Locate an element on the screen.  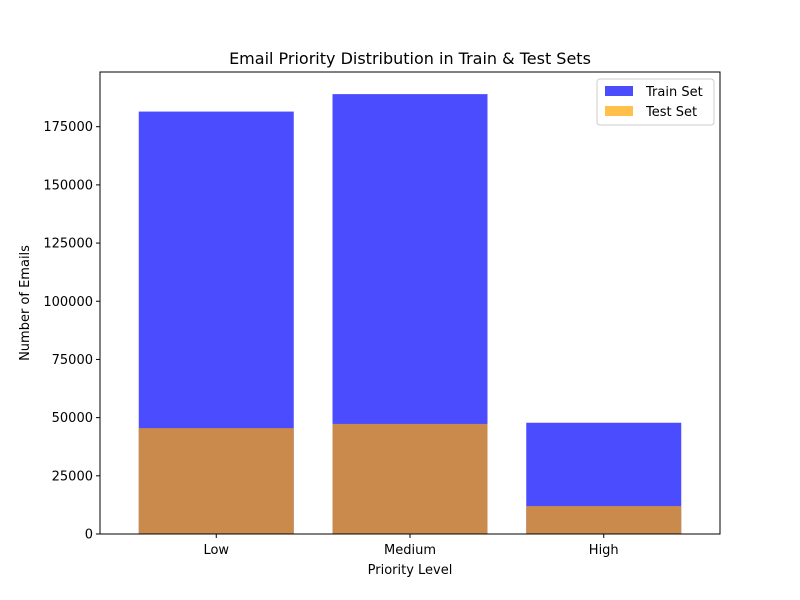
legend-swatch-test is located at coordinates (619, 111).